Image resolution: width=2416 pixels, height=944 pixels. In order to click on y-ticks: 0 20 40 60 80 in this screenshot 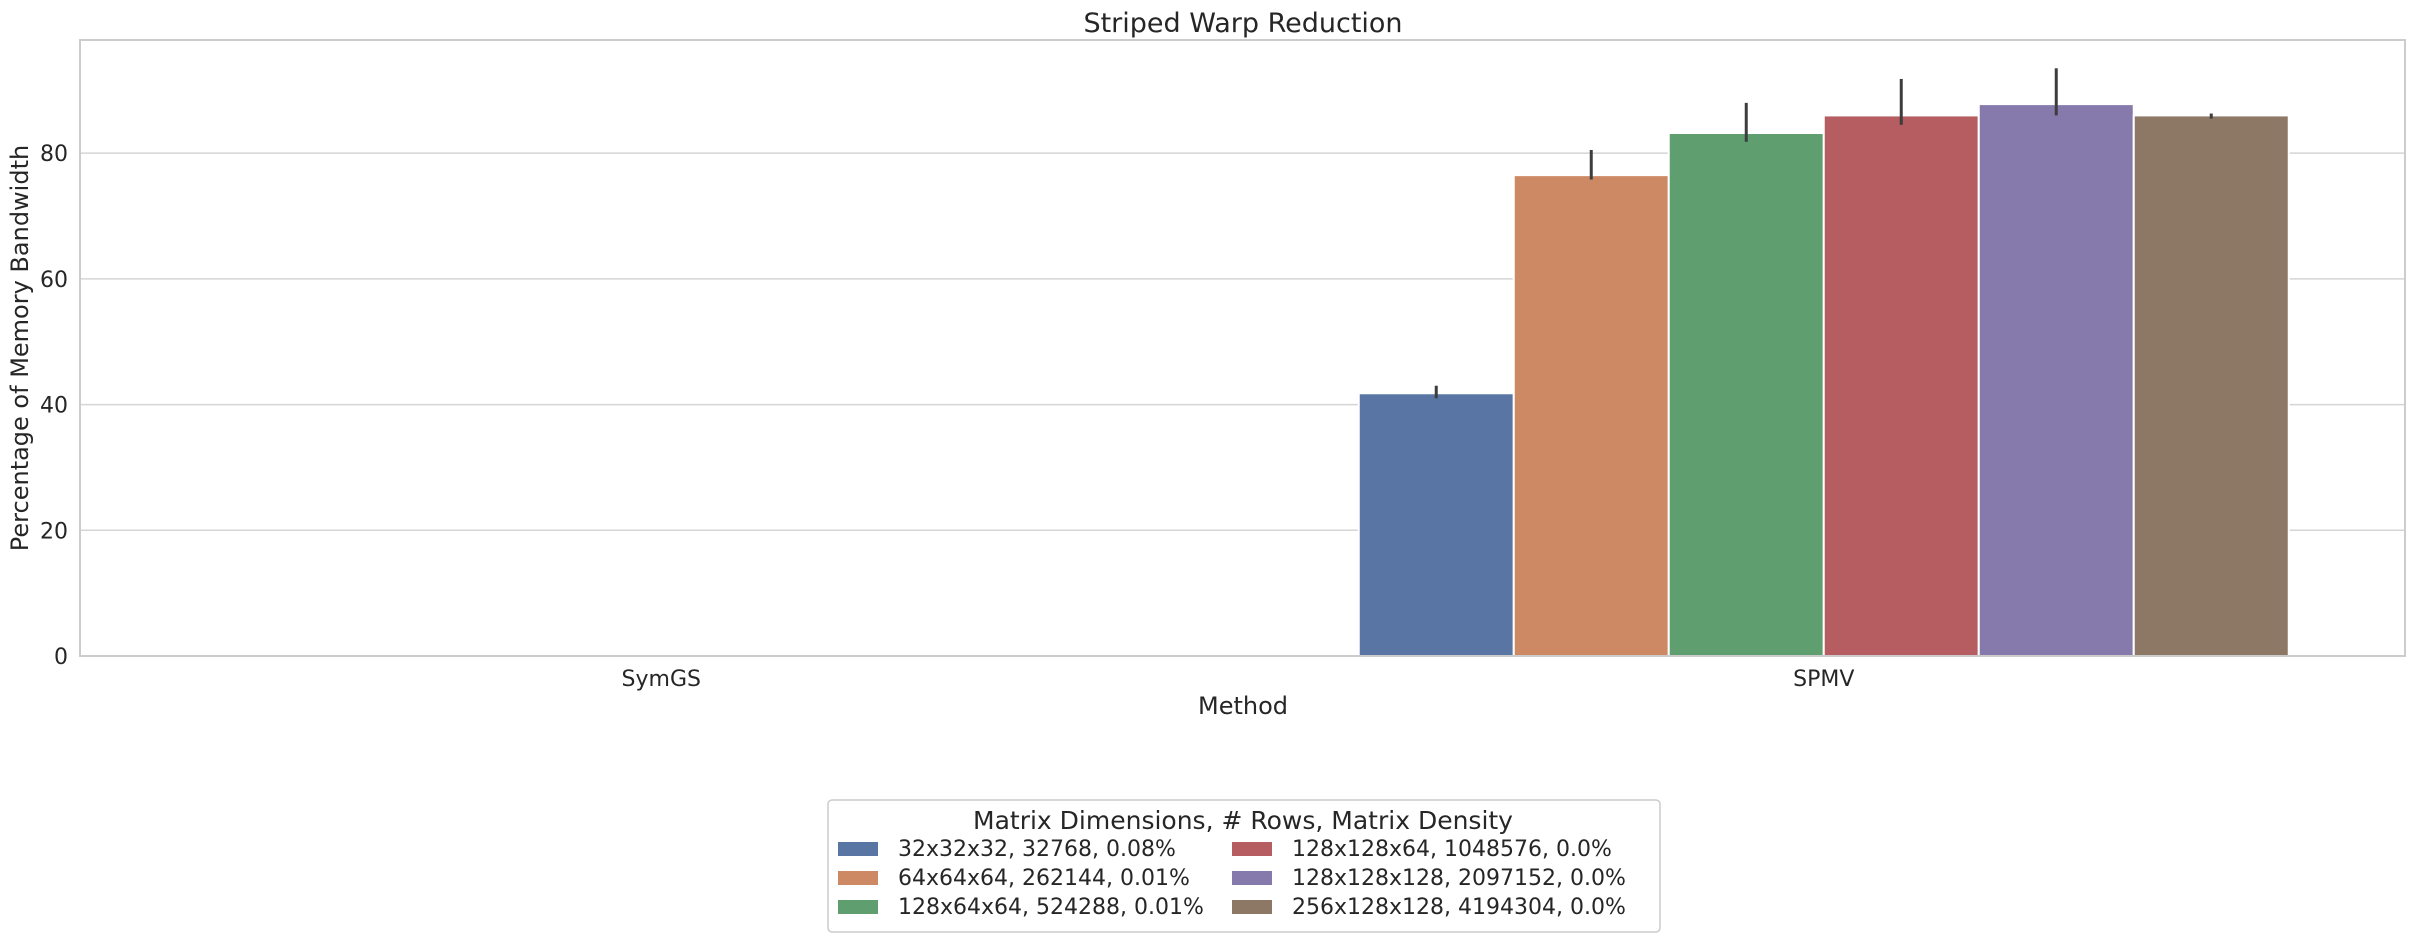, I will do `click(54, 406)`.